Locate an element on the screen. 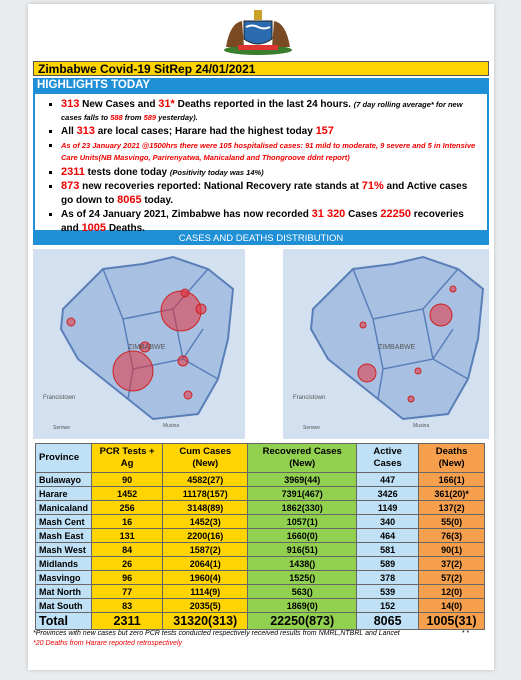 The height and width of the screenshot is (680, 521). table-cell: 447 is located at coordinates (388, 479).